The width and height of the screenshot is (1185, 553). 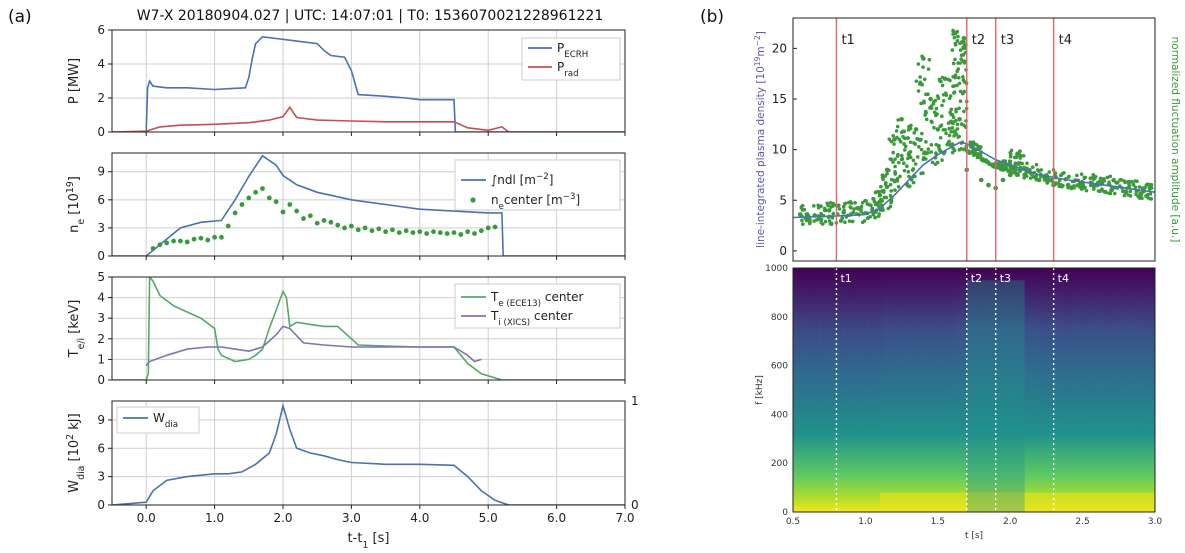 What do you see at coordinates (568, 69) in the screenshot?
I see `legend-entry: Prad` at bounding box center [568, 69].